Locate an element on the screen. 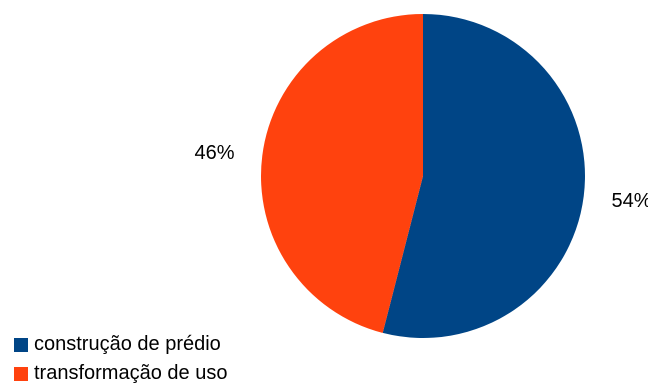  legend-item-1: construção de prédio is located at coordinates (120, 344).